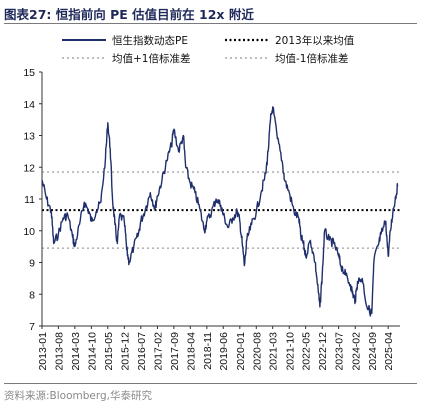  I want to click on x-tick-label: 2017-09, so click(175, 351).